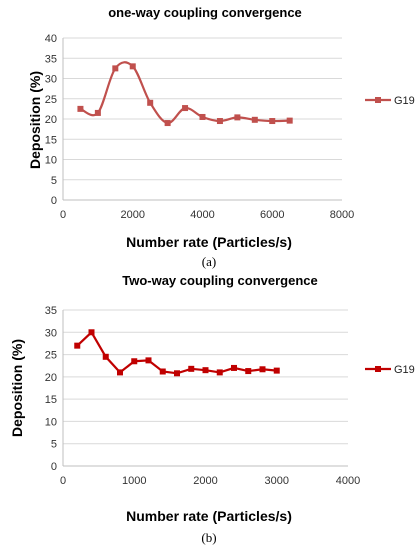  Describe the element at coordinates (209, 242) in the screenshot. I see `chart-a-xlabel: Number rate (Particles/s)` at that location.